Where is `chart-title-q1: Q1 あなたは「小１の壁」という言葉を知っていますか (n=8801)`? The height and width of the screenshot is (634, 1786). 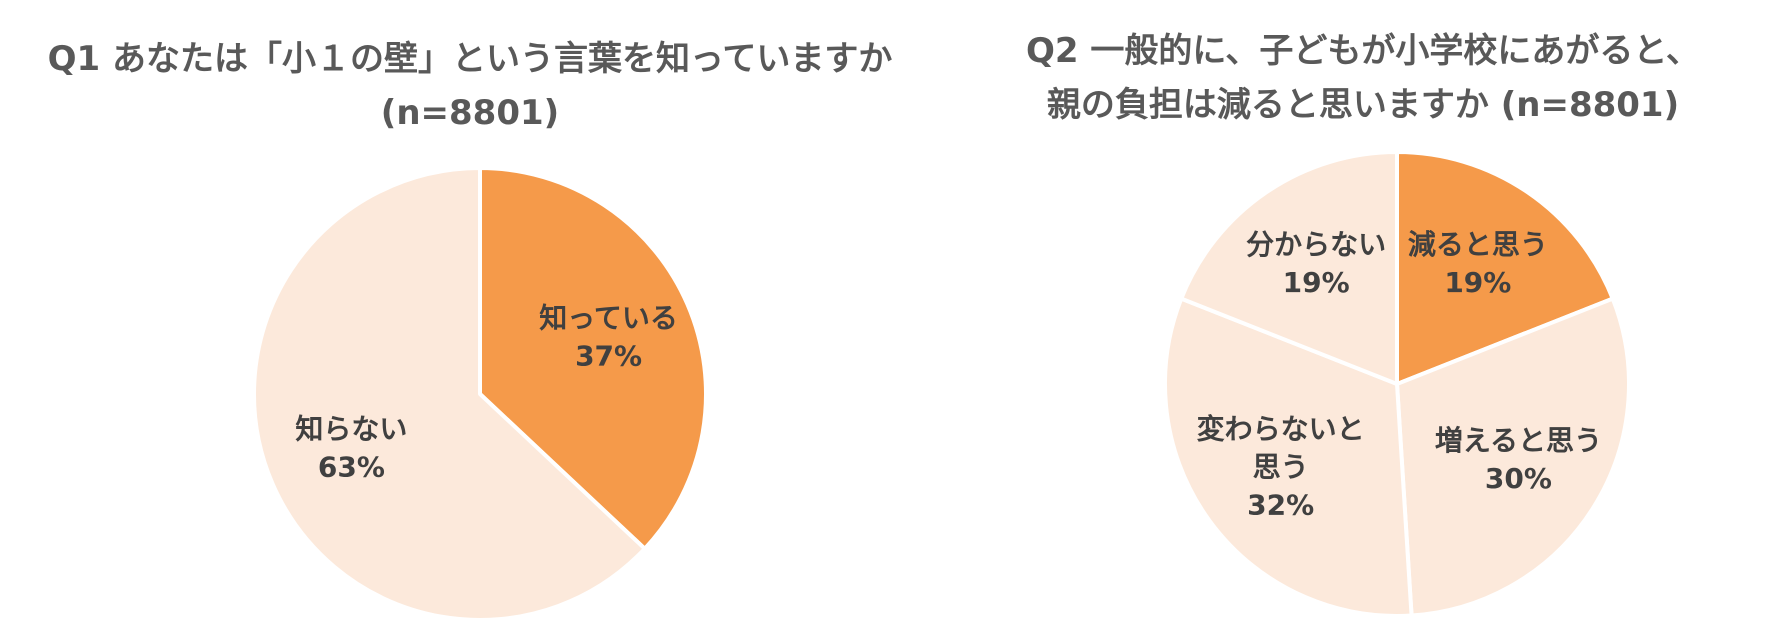
chart-title-q1: Q1 あなたは「小１の壁」という言葉を知っていますか (n=8801) is located at coordinates (470, 86).